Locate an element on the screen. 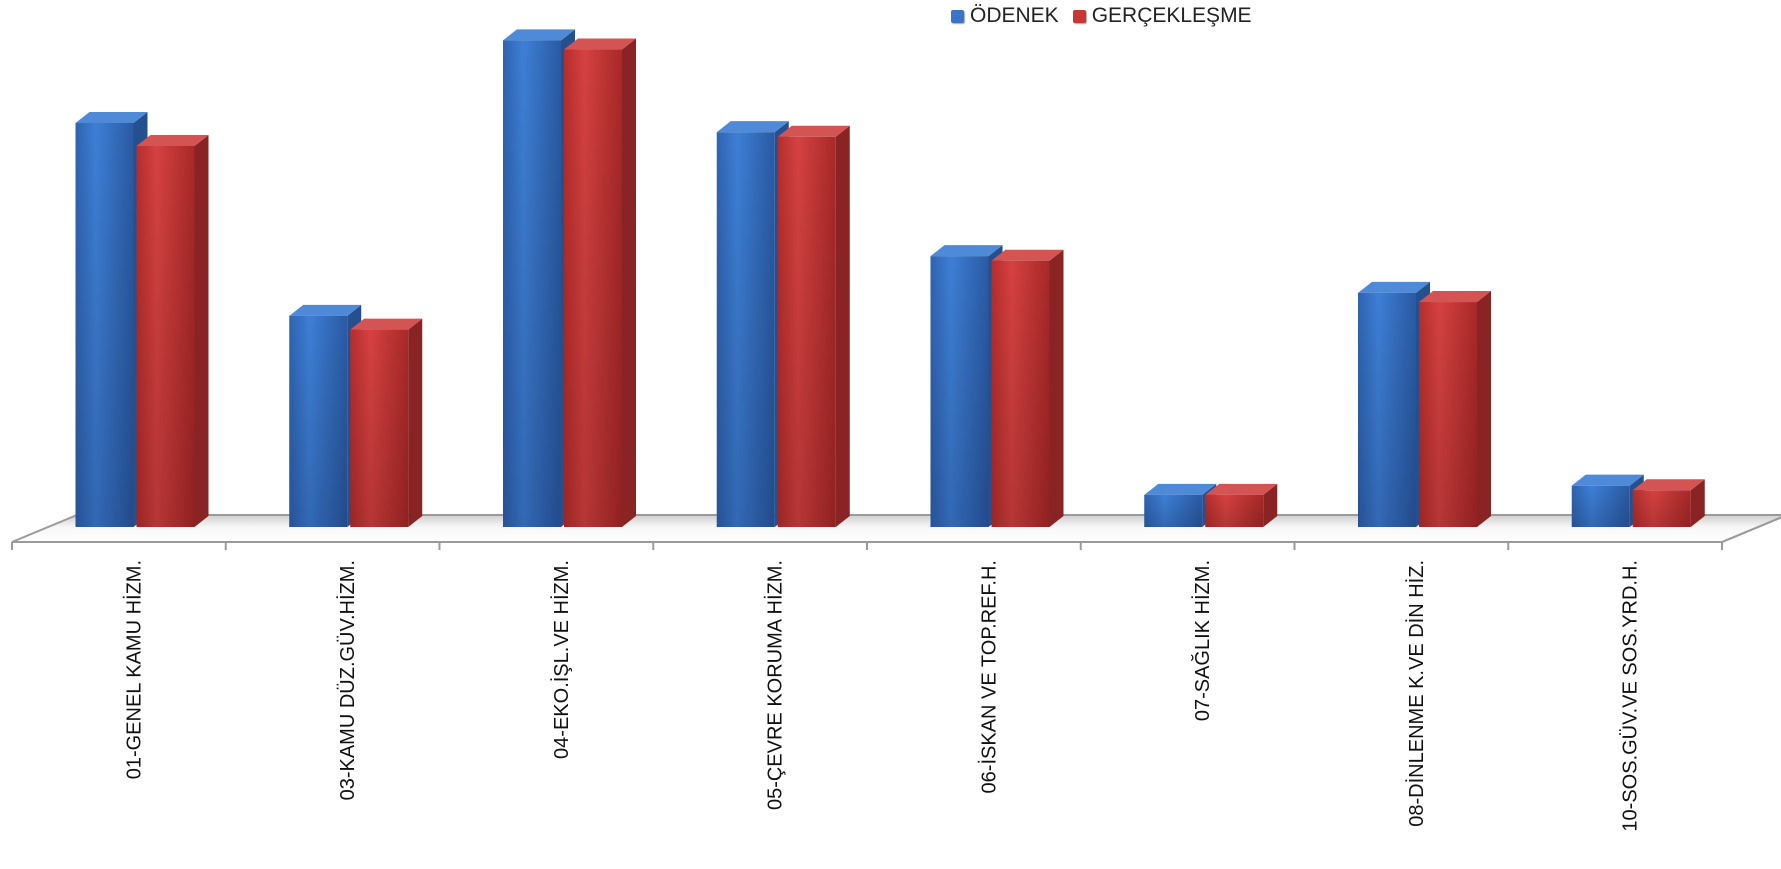 The image size is (1781, 869). legend-label-odenek: ÖDENEK is located at coordinates (1014, 15).